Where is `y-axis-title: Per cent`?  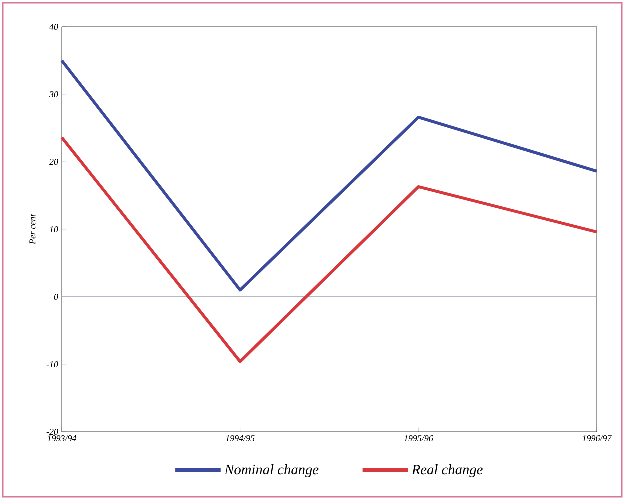
y-axis-title: Per cent is located at coordinates (33, 229).